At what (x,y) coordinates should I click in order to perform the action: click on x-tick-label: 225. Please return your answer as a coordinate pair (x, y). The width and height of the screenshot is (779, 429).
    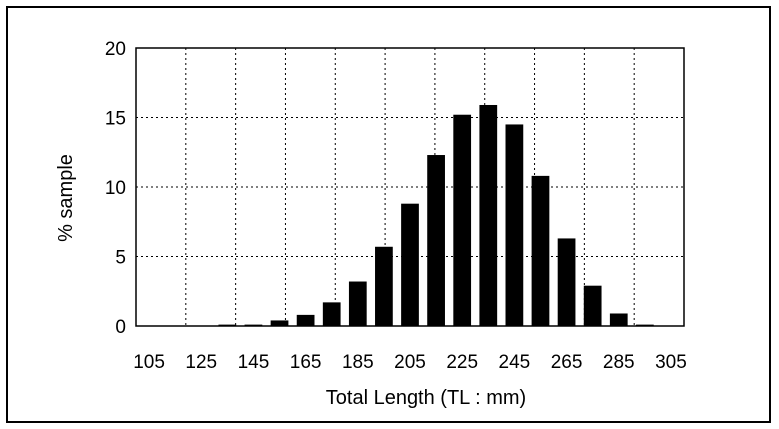
    Looking at the image, I should click on (462, 362).